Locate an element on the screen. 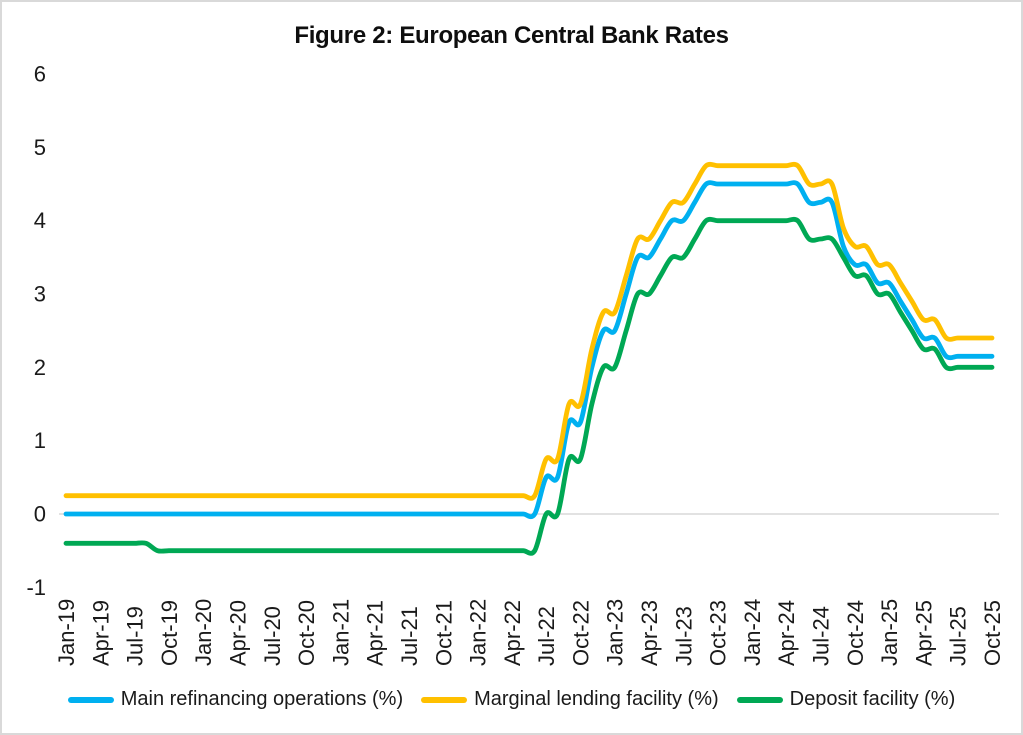 The image size is (1023, 735). x-axis-tick-label: Jan-21 is located at coordinates (340, 632).